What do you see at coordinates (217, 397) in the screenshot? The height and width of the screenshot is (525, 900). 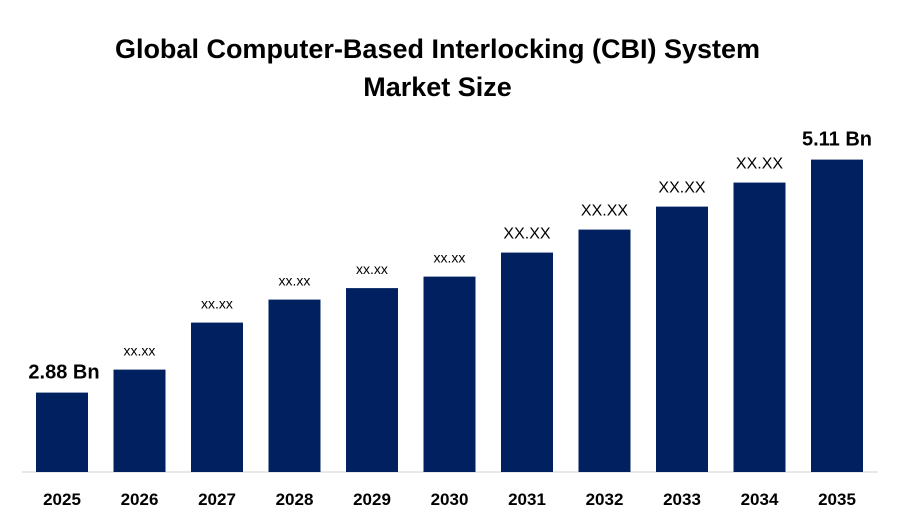 I see `bar-2027` at bounding box center [217, 397].